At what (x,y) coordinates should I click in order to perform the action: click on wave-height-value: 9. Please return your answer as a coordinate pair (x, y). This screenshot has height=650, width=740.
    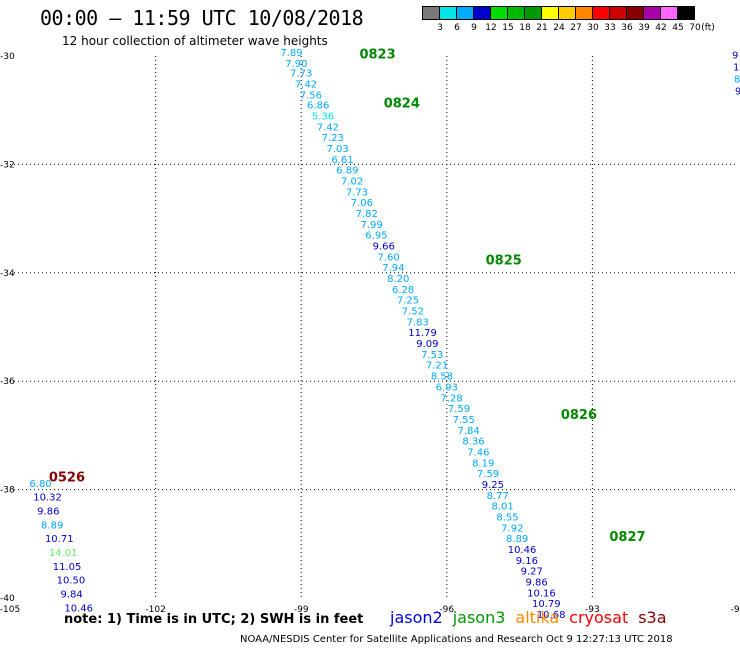
    Looking at the image, I should click on (737, 91).